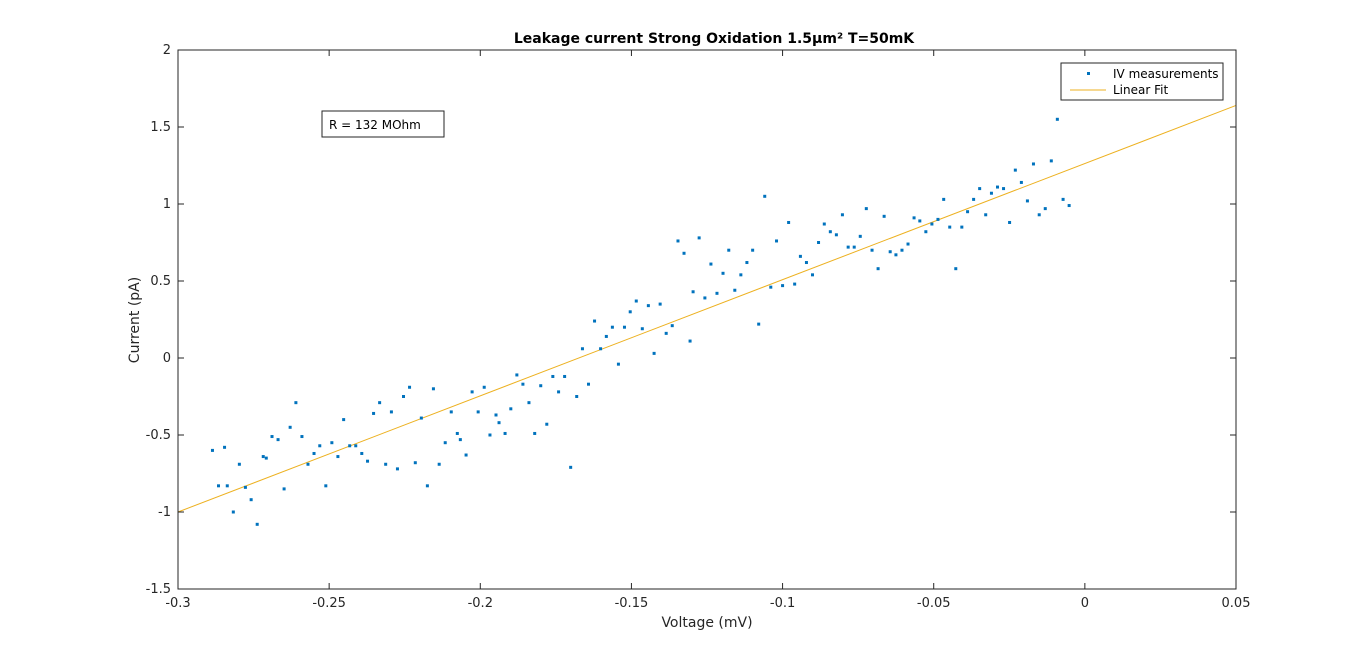  What do you see at coordinates (160, 281) in the screenshot?
I see `y-tick-label: 0.5` at bounding box center [160, 281].